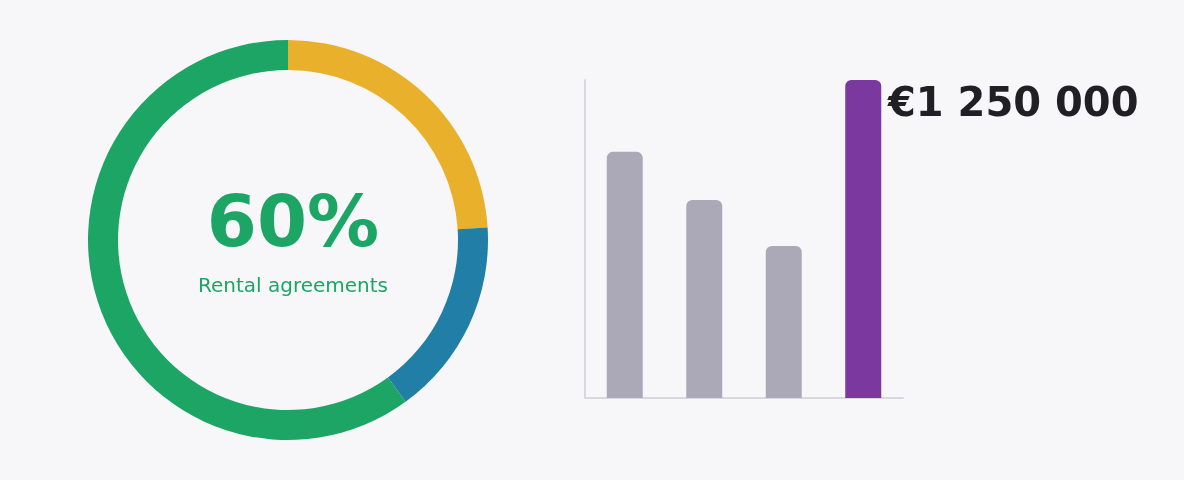 This screenshot has width=1184, height=480. I want to click on text: Rental agreements, so click(293, 285).